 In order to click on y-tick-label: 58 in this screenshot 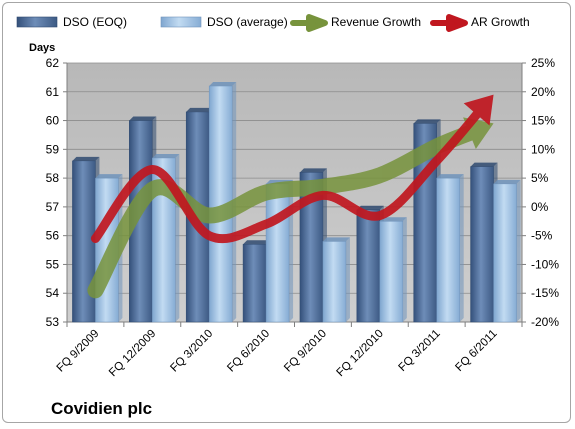, I will do `click(53, 178)`.